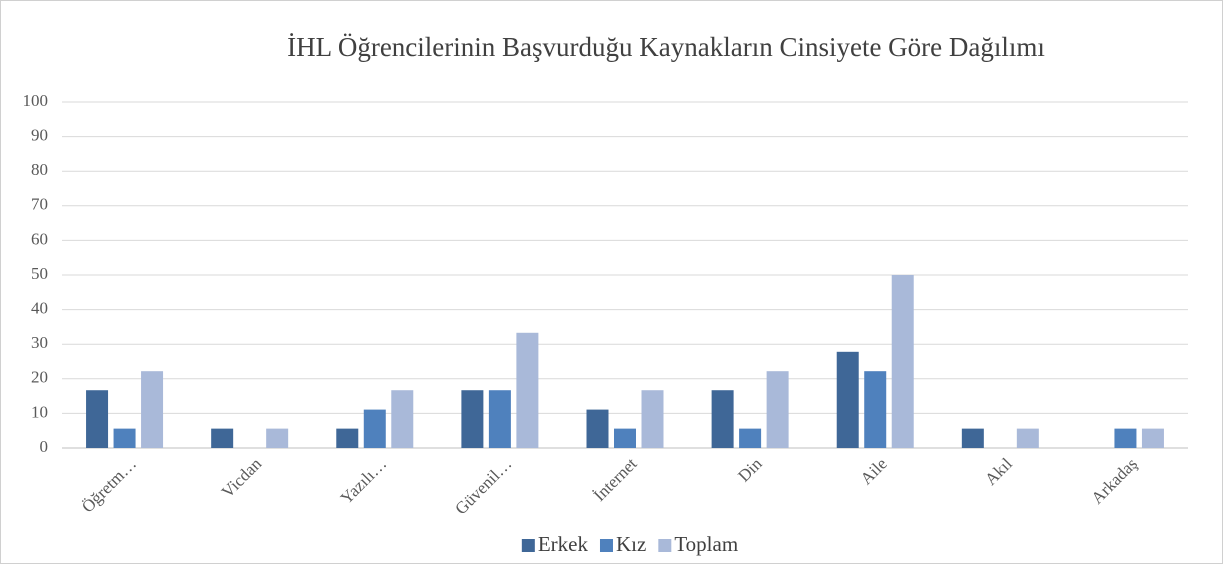  I want to click on y-tick-label: 80, so click(39, 169).